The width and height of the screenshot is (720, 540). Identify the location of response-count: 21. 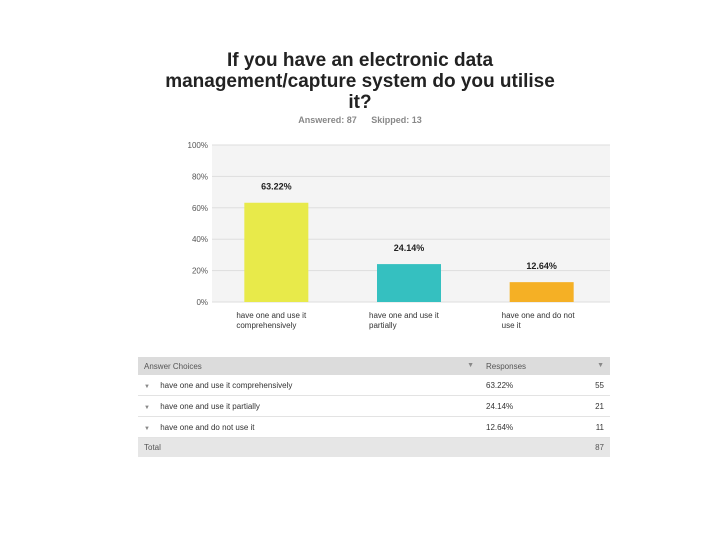
(596, 406).